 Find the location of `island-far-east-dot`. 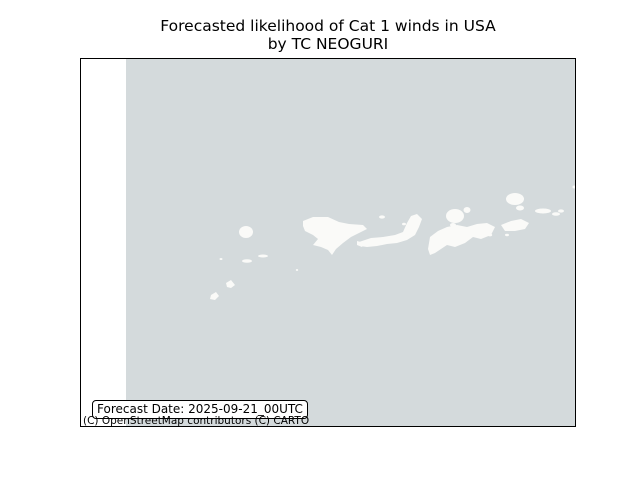

island-far-east-dot is located at coordinates (507, 235).